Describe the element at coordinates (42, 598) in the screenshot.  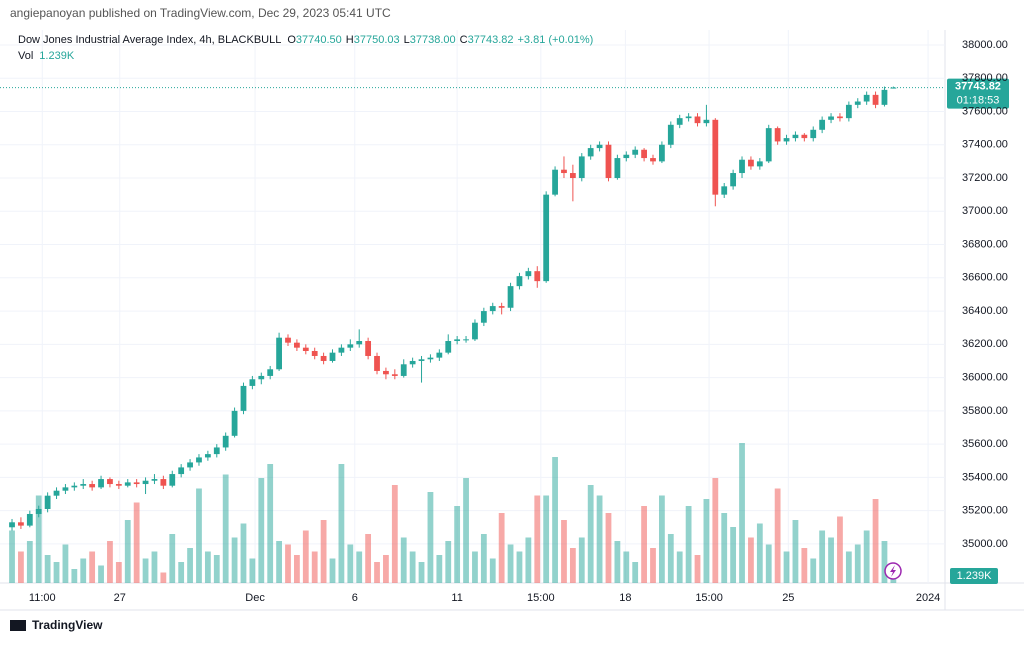
I see `x-tick-label: 11:00` at that location.